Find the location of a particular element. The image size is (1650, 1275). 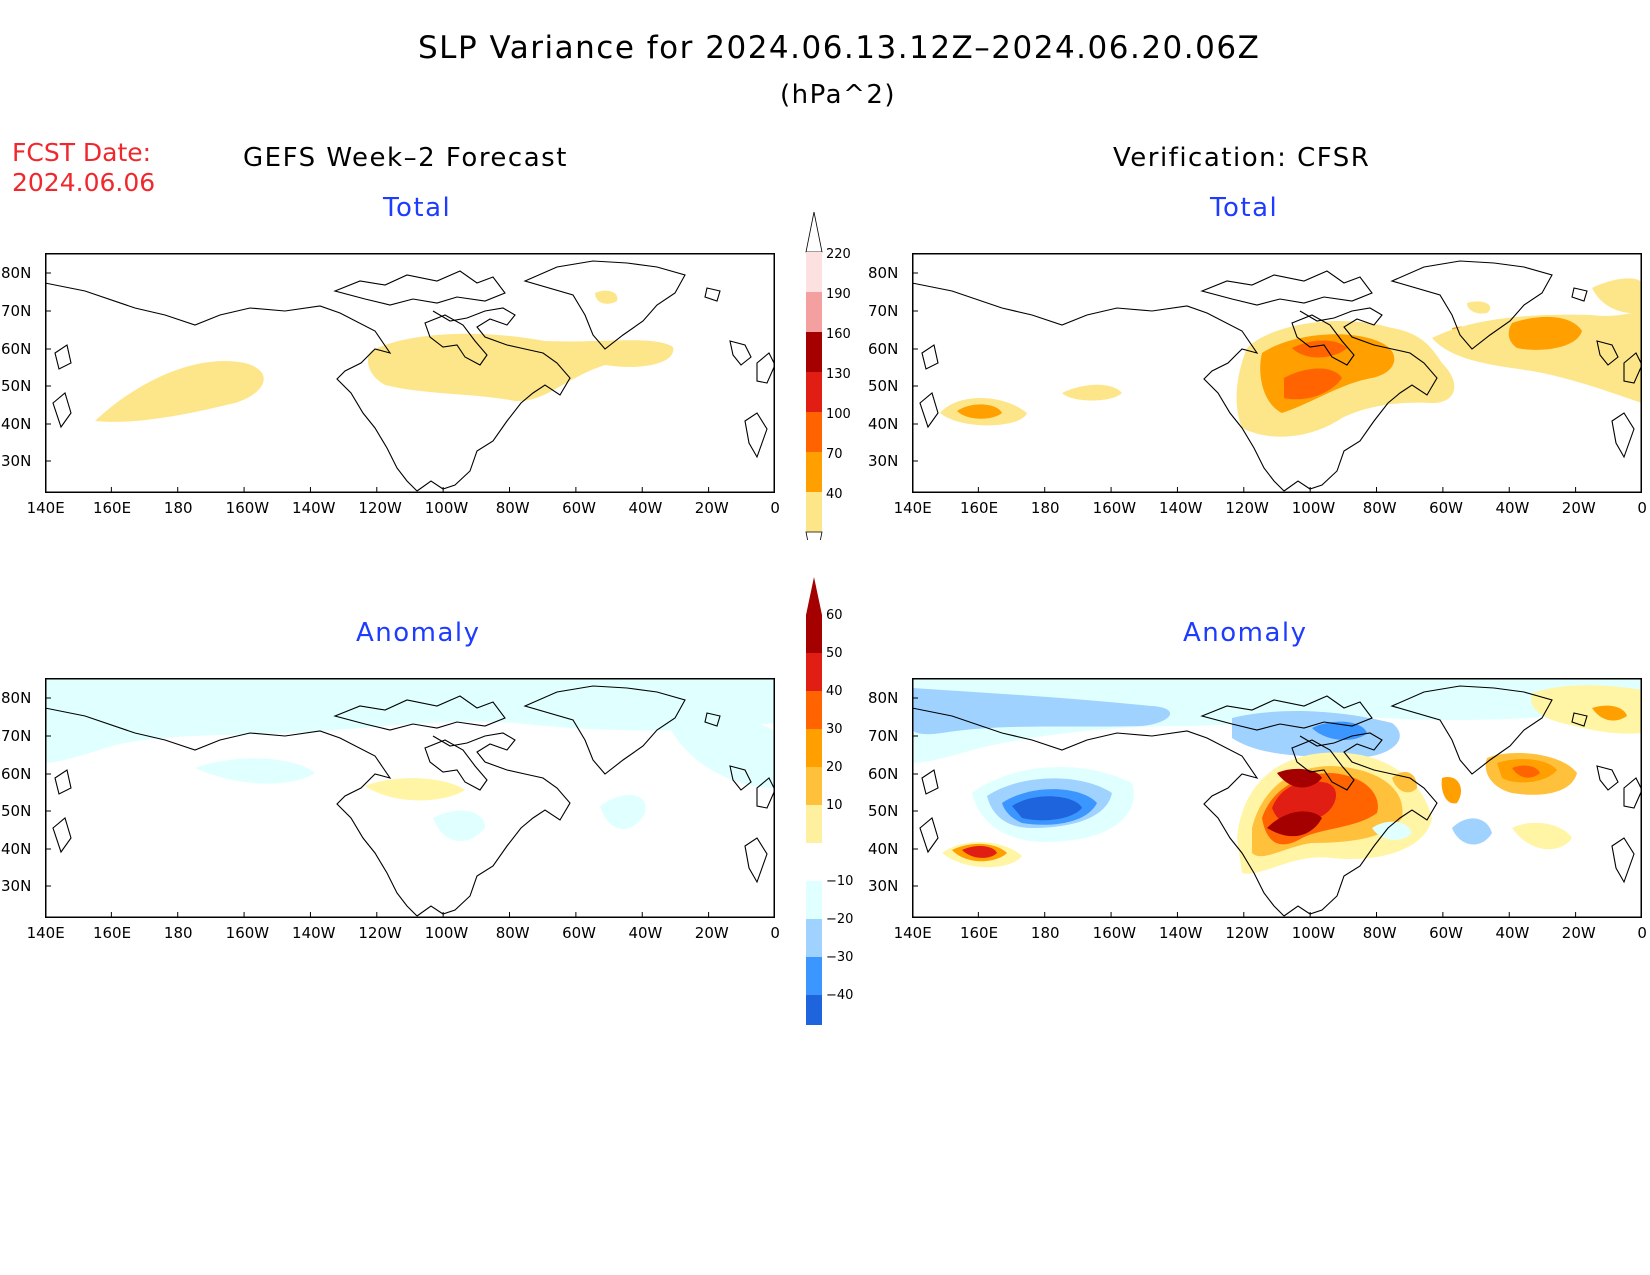

colorbar-label: 50 is located at coordinates (834, 653).